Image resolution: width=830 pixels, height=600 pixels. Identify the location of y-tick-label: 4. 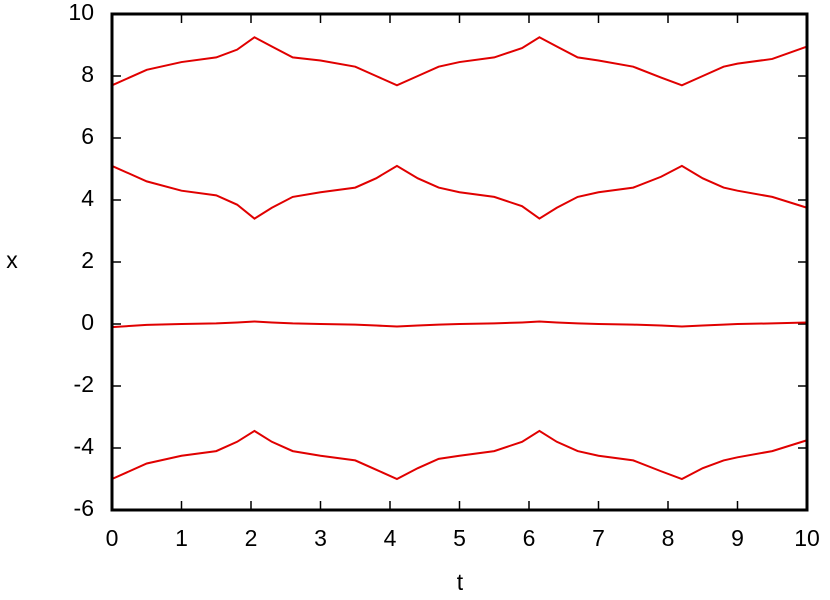
(87, 198).